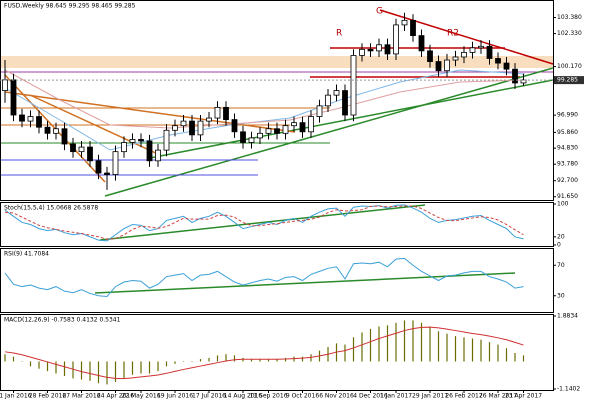  What do you see at coordinates (561, 236) in the screenshot?
I see `y-tick-label: 20` at bounding box center [561, 236].